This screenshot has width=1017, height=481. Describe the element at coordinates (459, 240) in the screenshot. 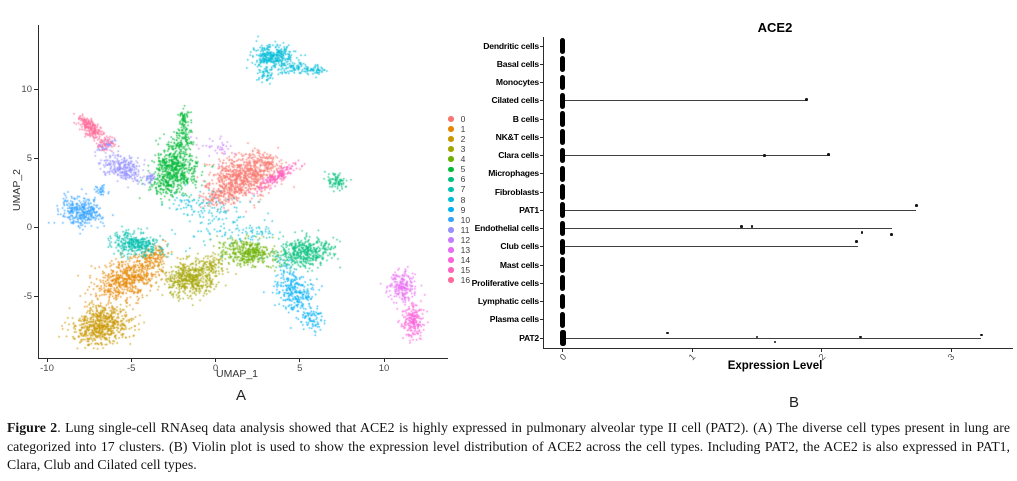

I see `legend-item: 12` at that location.